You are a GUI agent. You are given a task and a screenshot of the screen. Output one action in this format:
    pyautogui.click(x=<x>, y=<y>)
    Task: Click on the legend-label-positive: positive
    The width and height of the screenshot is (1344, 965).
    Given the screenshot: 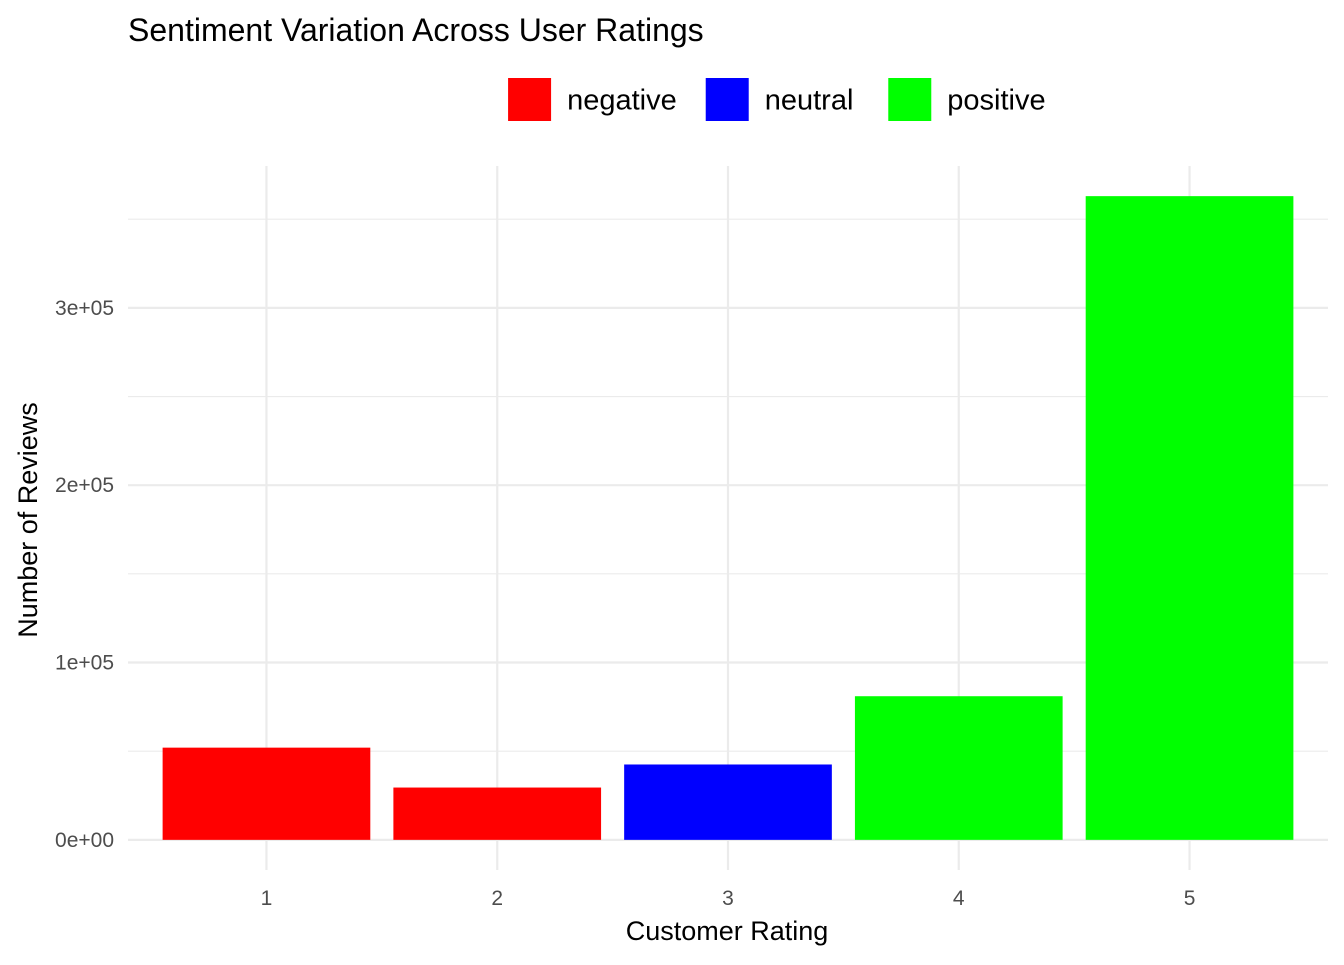 What is the action you would take?
    pyautogui.click(x=996, y=101)
    